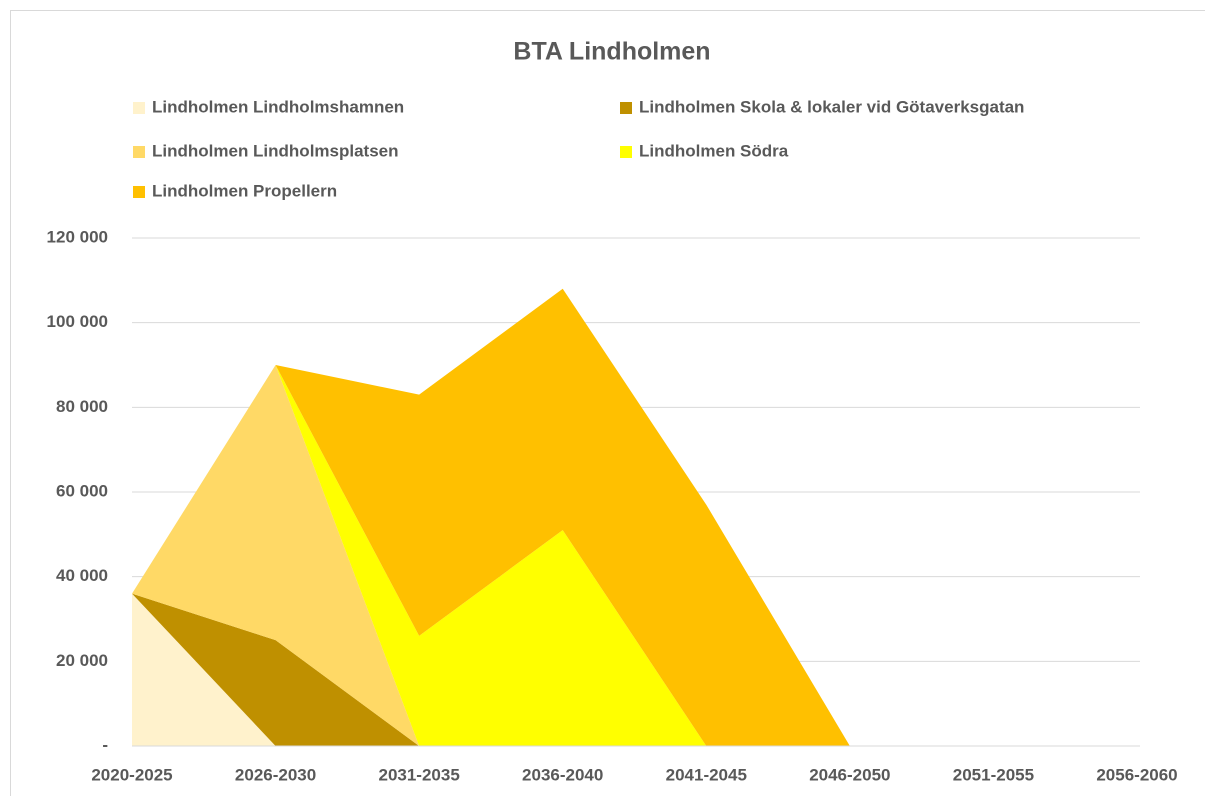 The width and height of the screenshot is (1205, 796). I want to click on y-tick-label: 60 000, so click(82, 490).